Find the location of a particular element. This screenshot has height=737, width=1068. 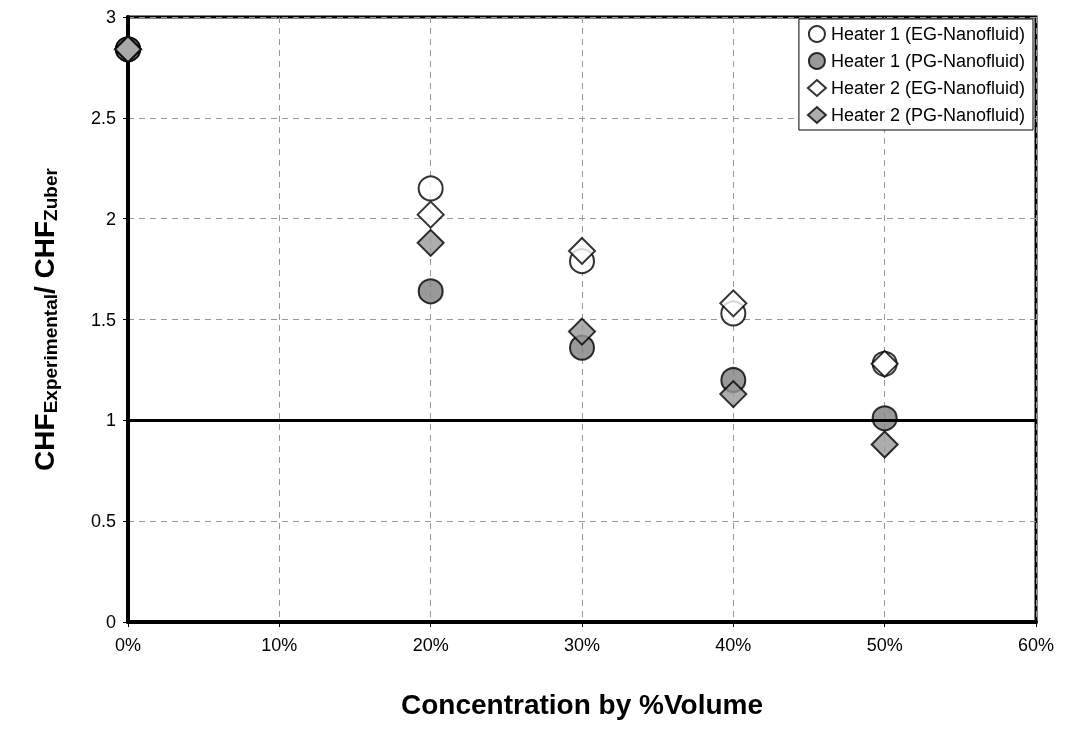

x-tick-label: 30% is located at coordinates (582, 645).